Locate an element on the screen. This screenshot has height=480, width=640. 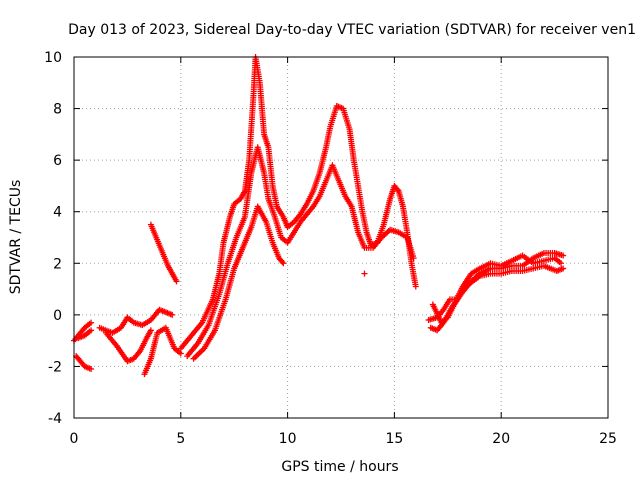
x-tick-label: 25 is located at coordinates (608, 439).